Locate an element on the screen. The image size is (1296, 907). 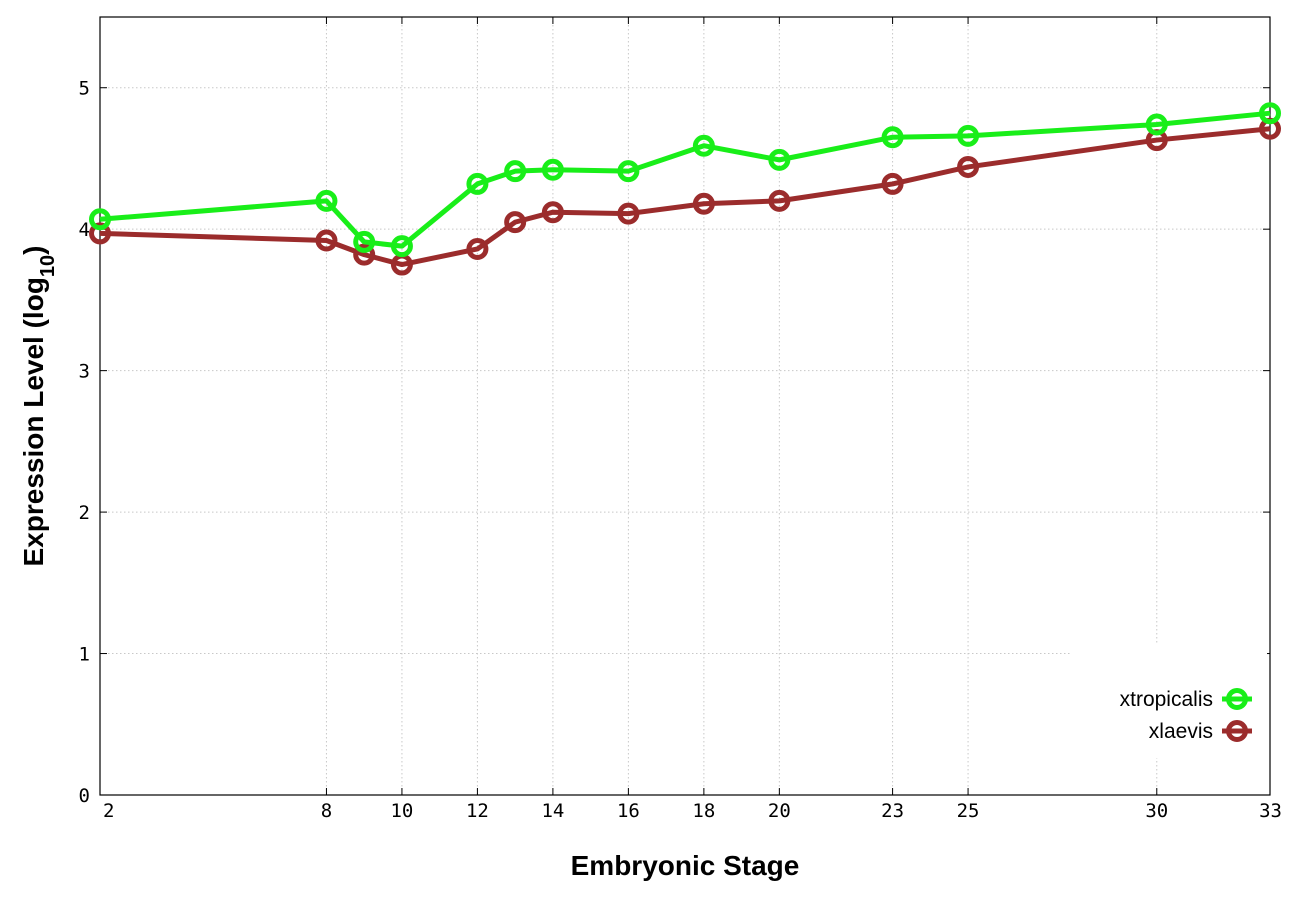
x-tick-label: 30 is located at coordinates (1156, 811).